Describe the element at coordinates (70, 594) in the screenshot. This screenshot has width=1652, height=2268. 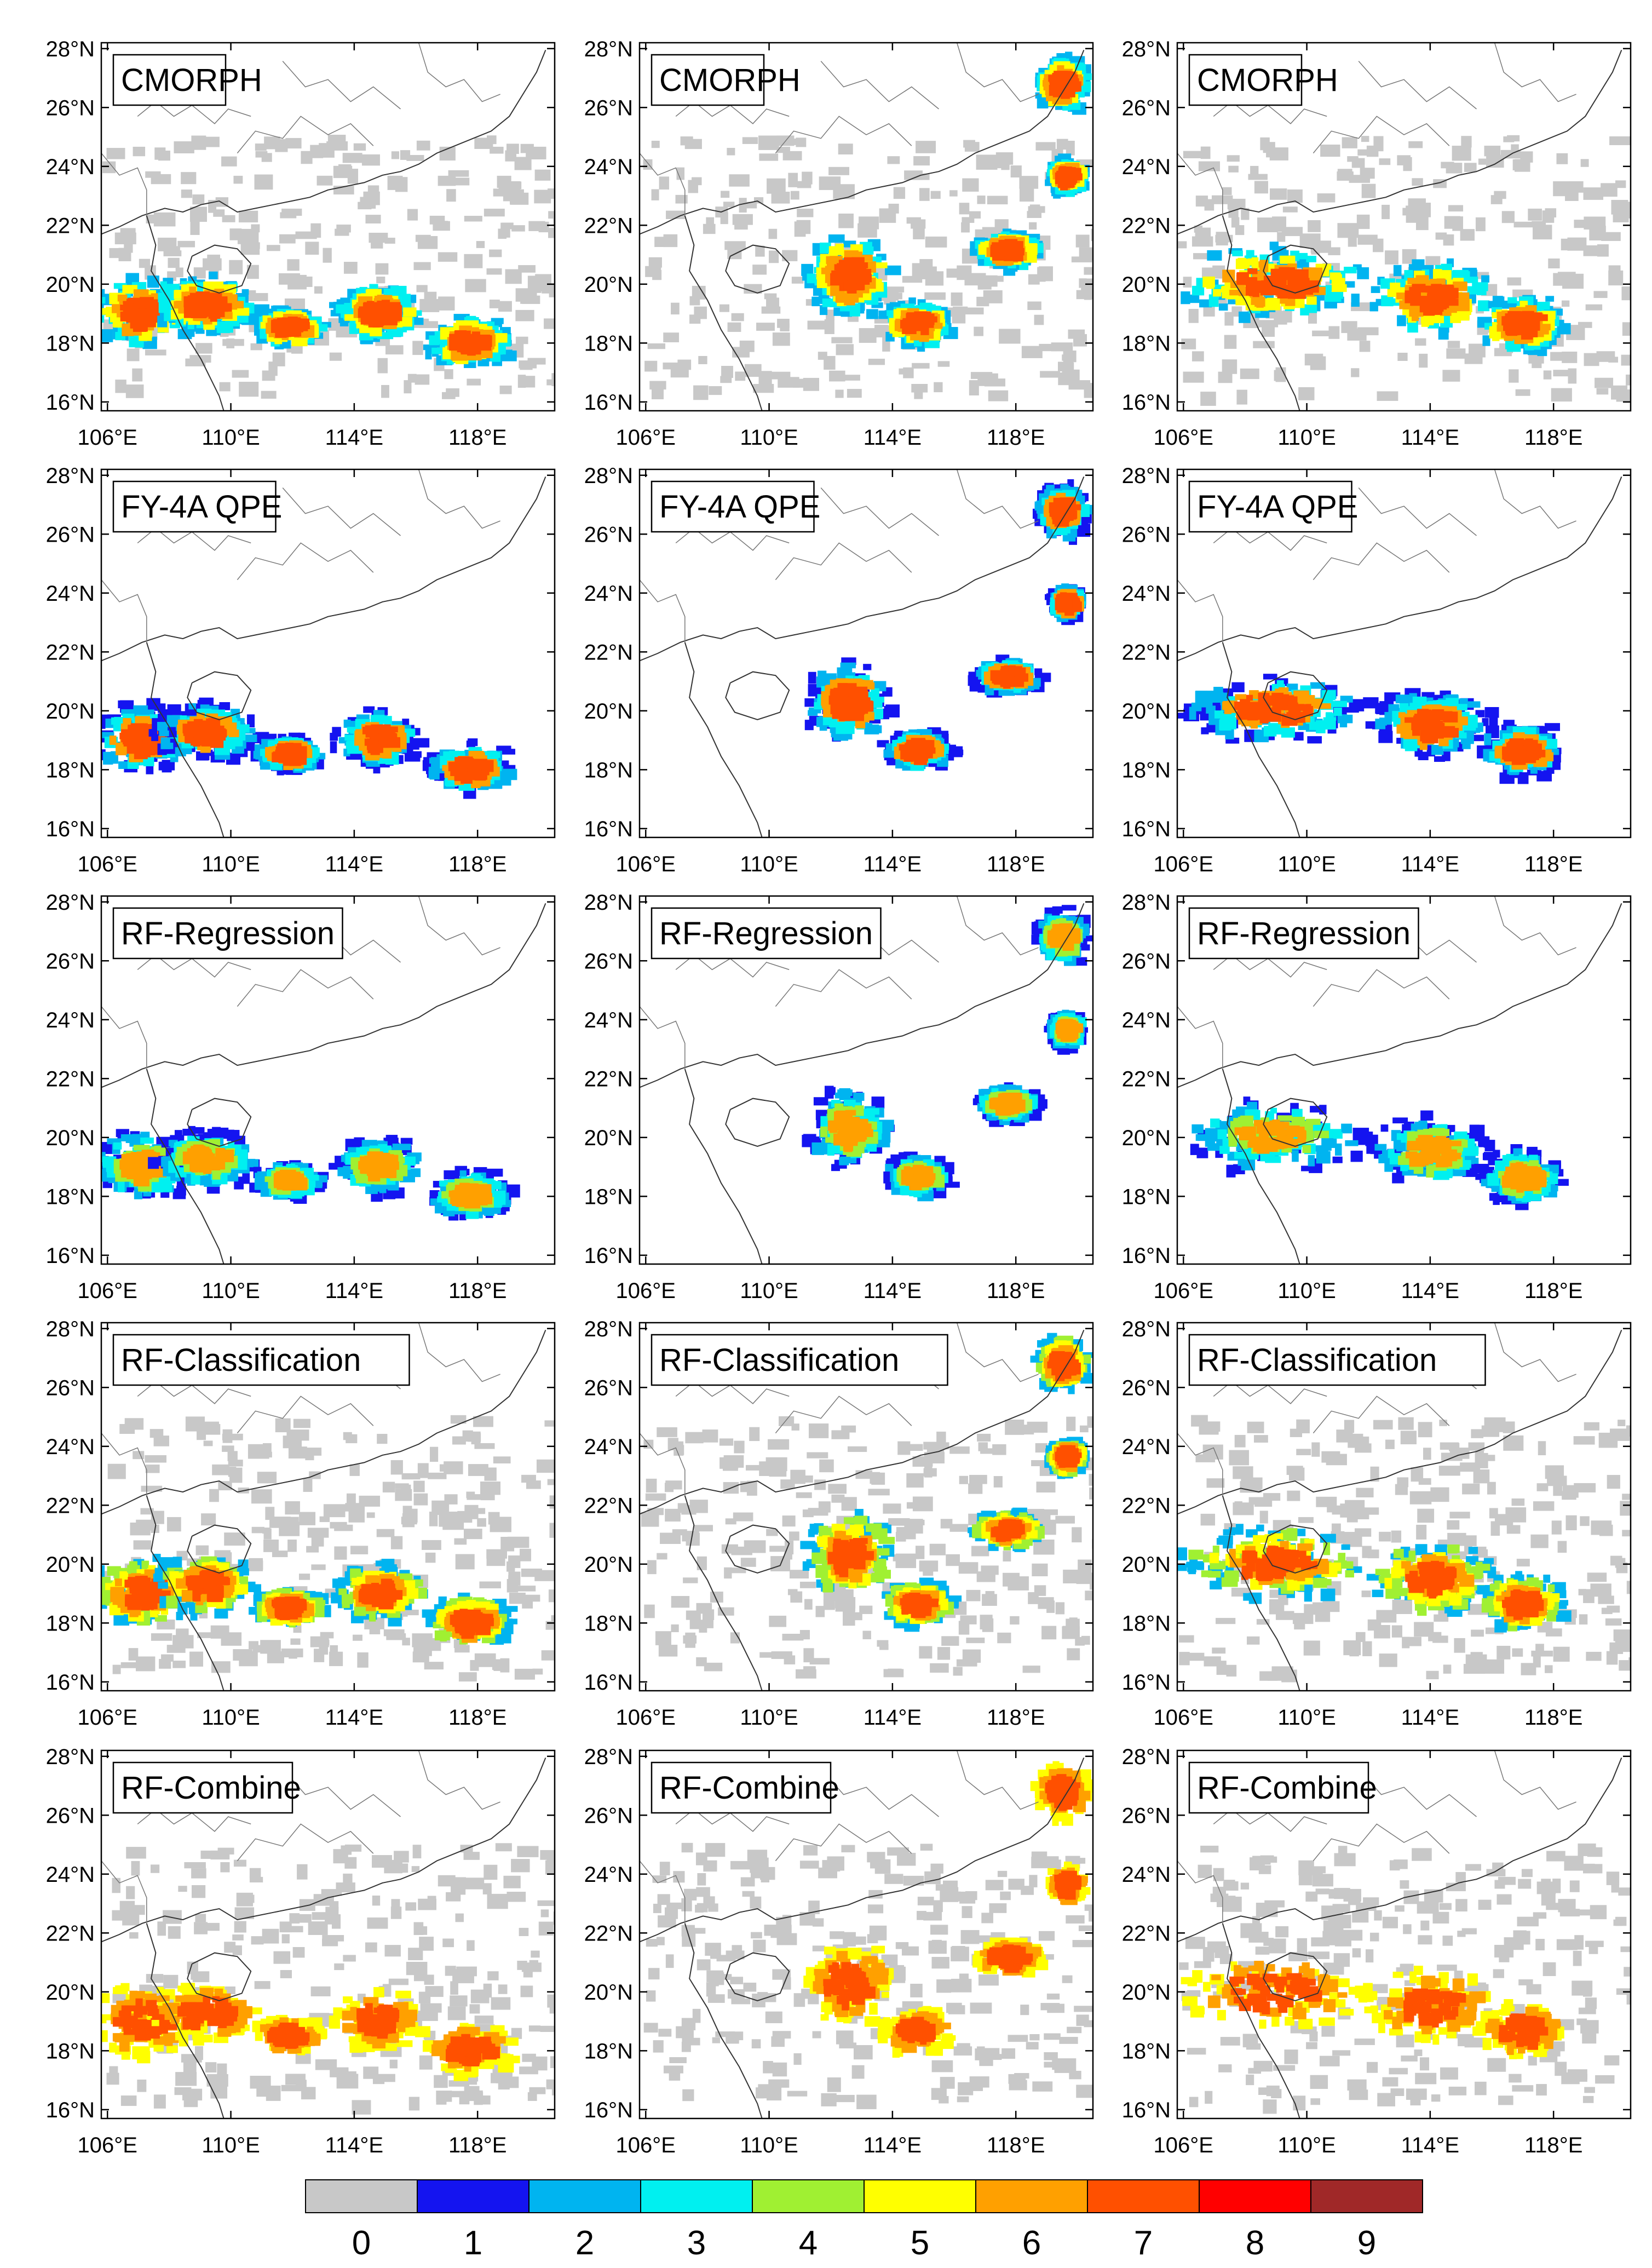
I see `lat-tick-label: 24°N` at that location.